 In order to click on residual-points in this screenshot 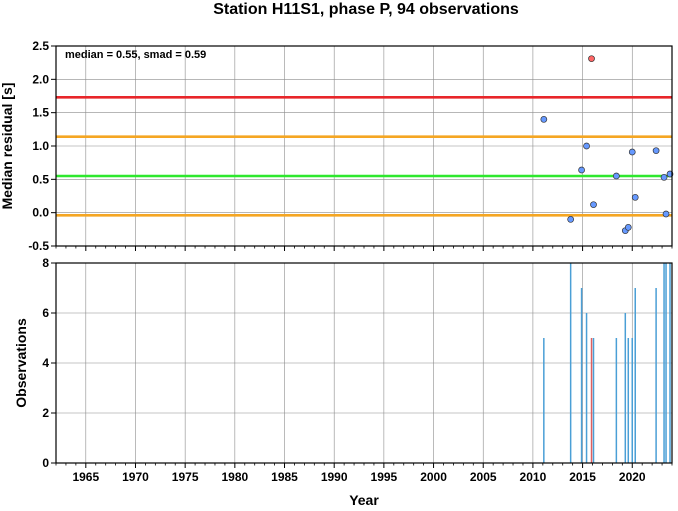, I will do `click(607, 145)`.